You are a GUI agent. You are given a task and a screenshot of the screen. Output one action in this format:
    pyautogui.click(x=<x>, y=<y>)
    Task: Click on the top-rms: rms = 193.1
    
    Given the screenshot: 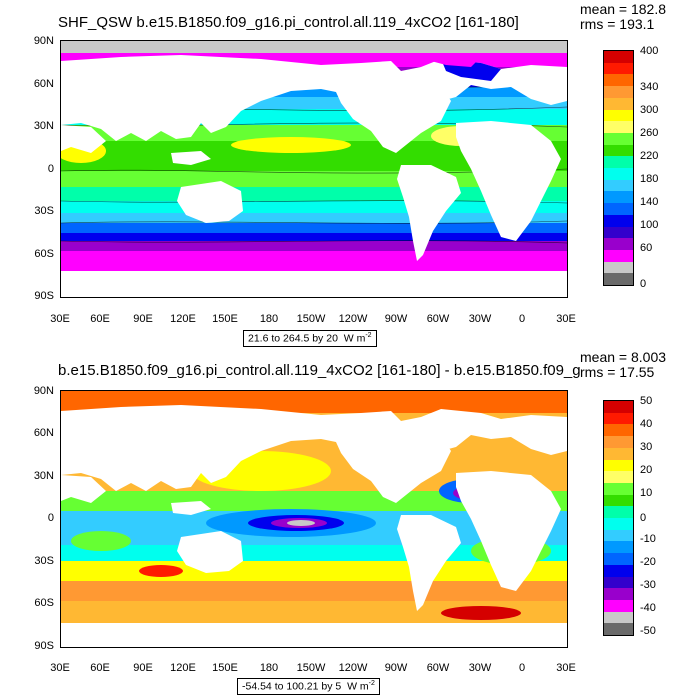 What is the action you would take?
    pyautogui.click(x=617, y=24)
    